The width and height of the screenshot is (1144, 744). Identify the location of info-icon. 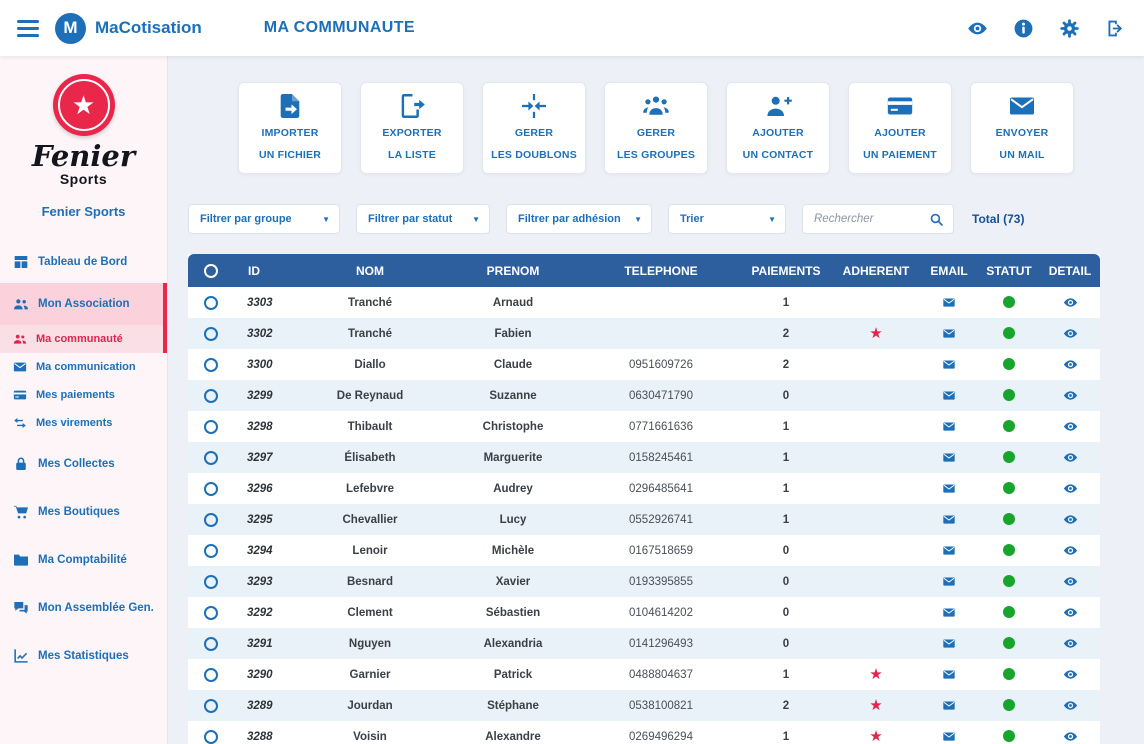
(1023, 28).